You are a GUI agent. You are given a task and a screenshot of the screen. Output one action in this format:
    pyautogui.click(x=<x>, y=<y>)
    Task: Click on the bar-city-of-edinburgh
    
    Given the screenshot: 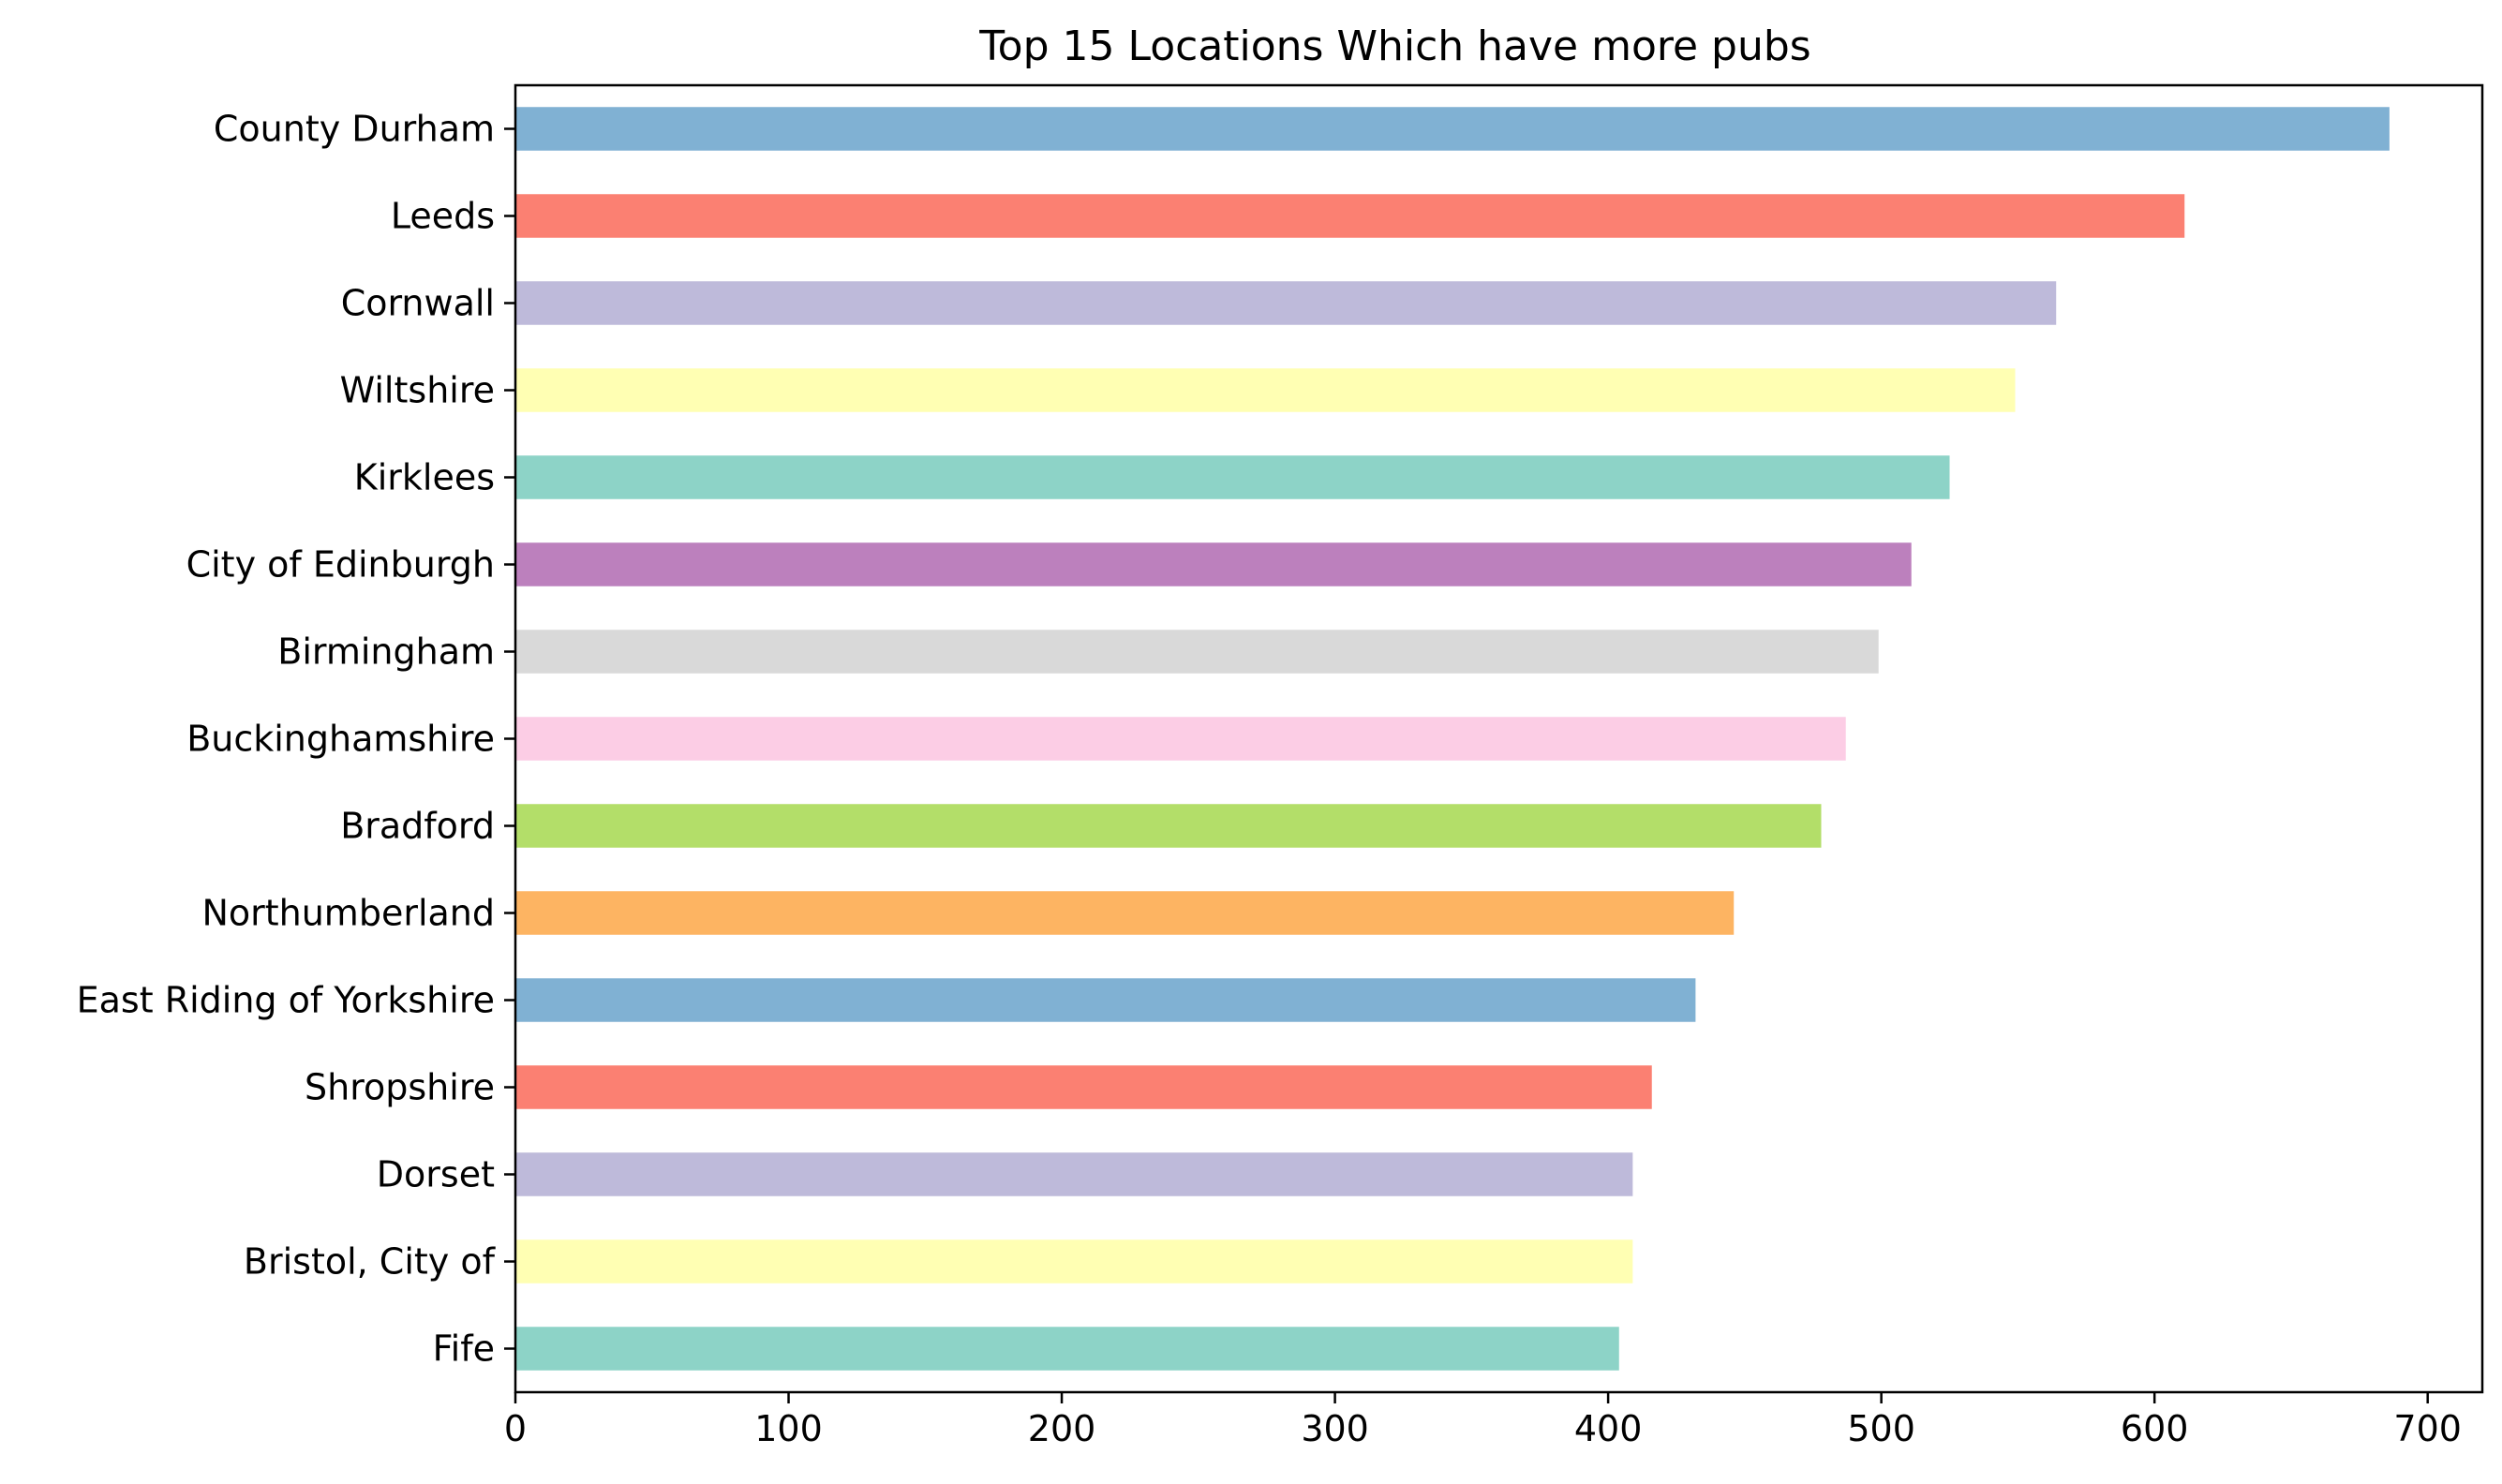 What is the action you would take?
    pyautogui.click(x=1213, y=564)
    